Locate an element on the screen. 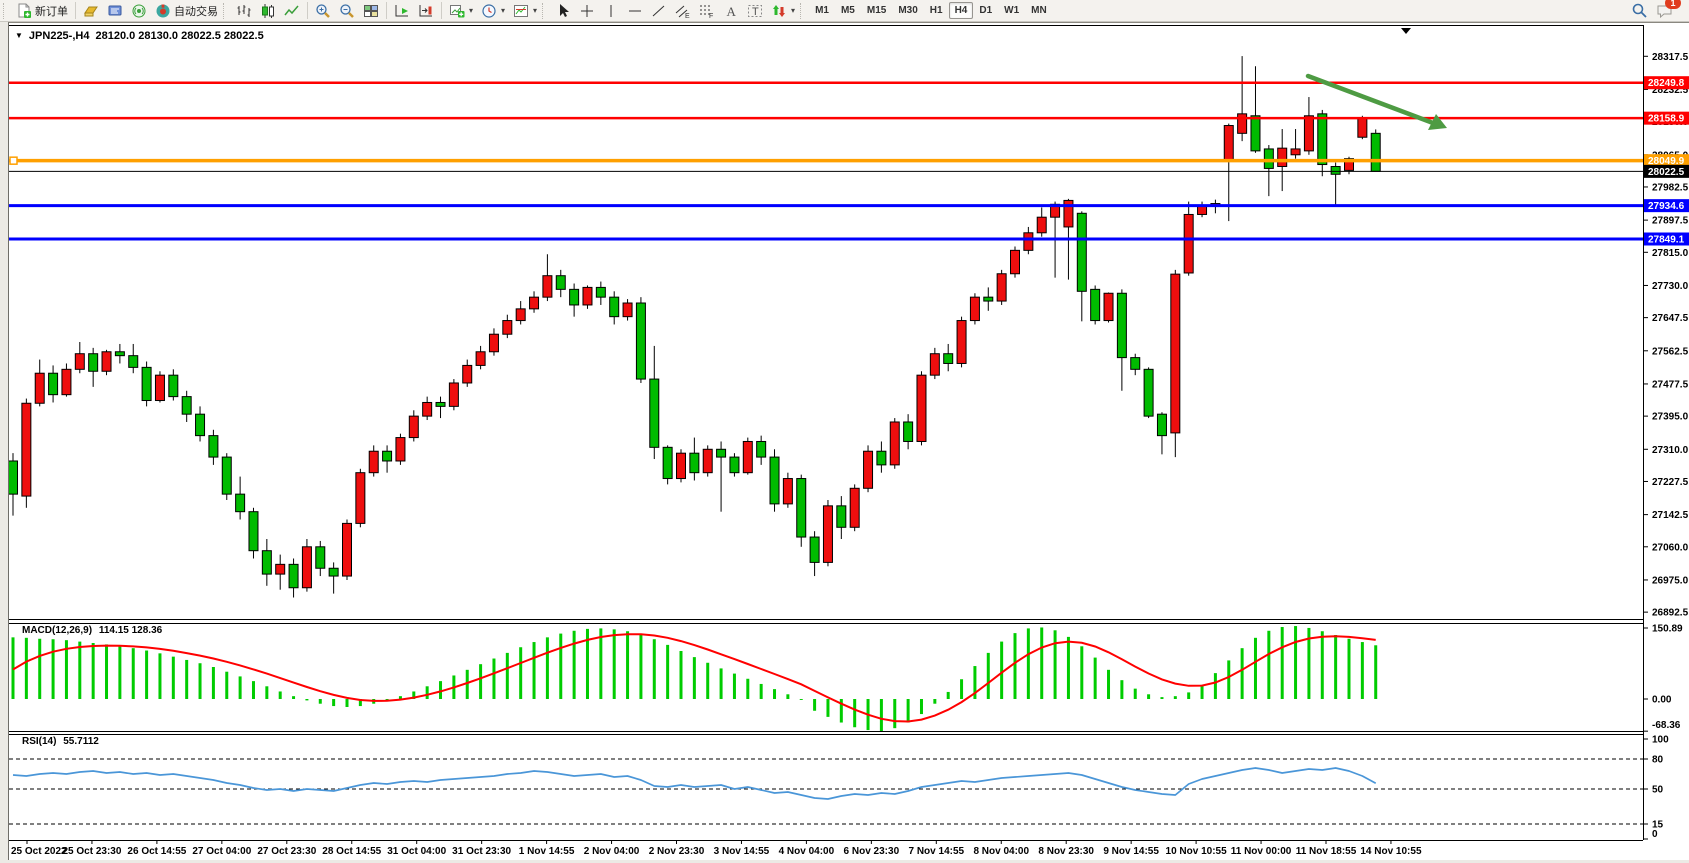  svg-text: 27849.1 is located at coordinates (1666, 239).